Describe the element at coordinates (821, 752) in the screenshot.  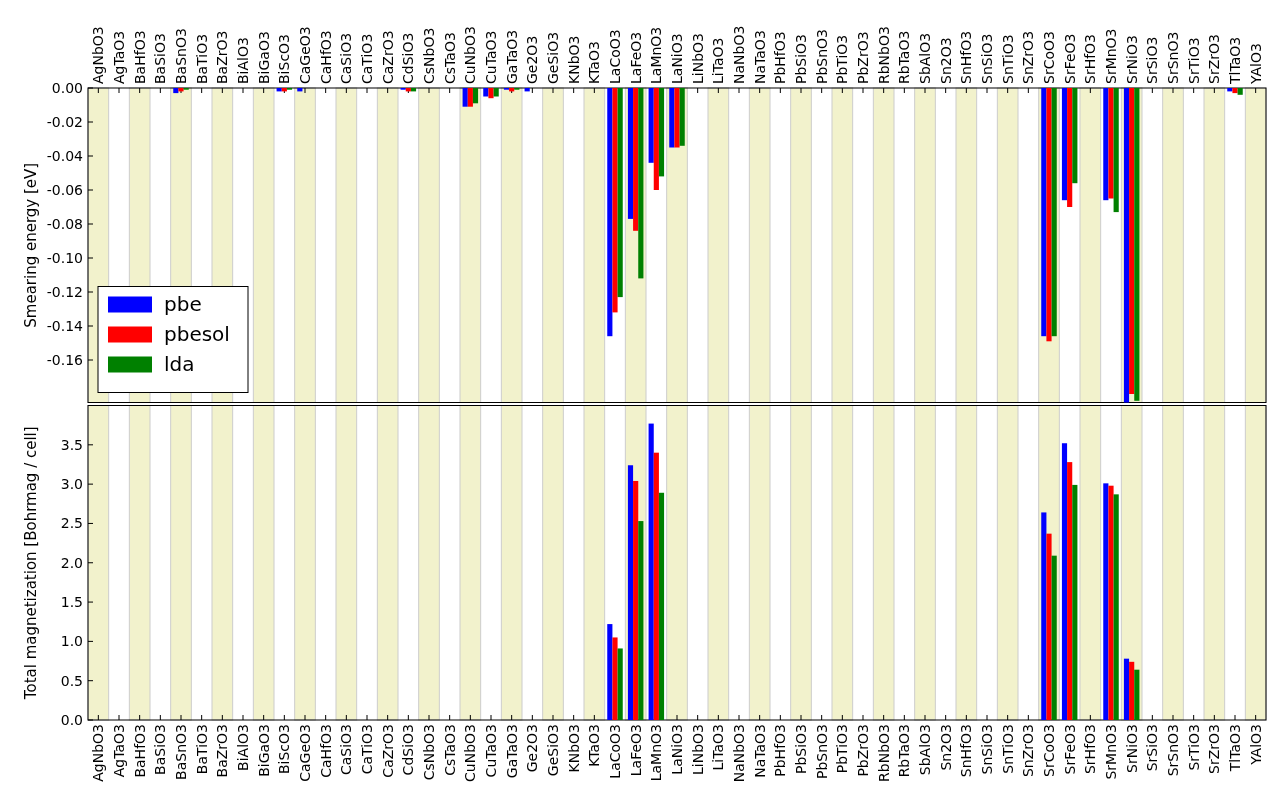
I see `x-tick-label: PbSnO3` at that location.